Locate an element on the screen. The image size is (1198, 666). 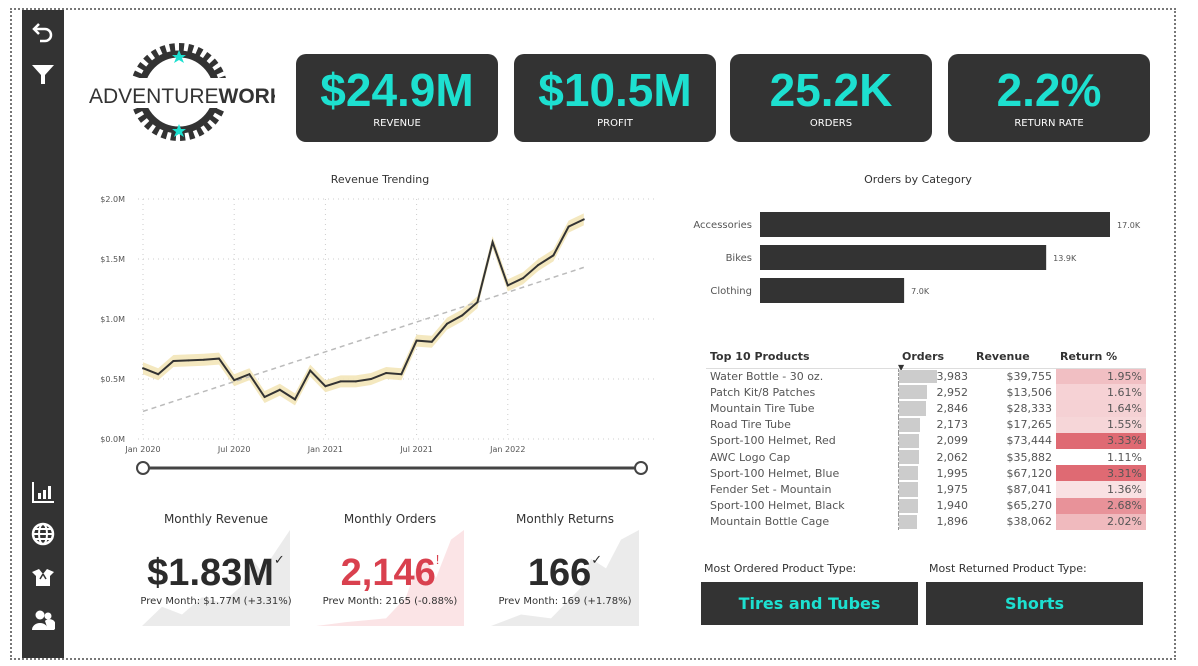
product-name: Sport-100 Helmet, Red is located at coordinates (773, 441).